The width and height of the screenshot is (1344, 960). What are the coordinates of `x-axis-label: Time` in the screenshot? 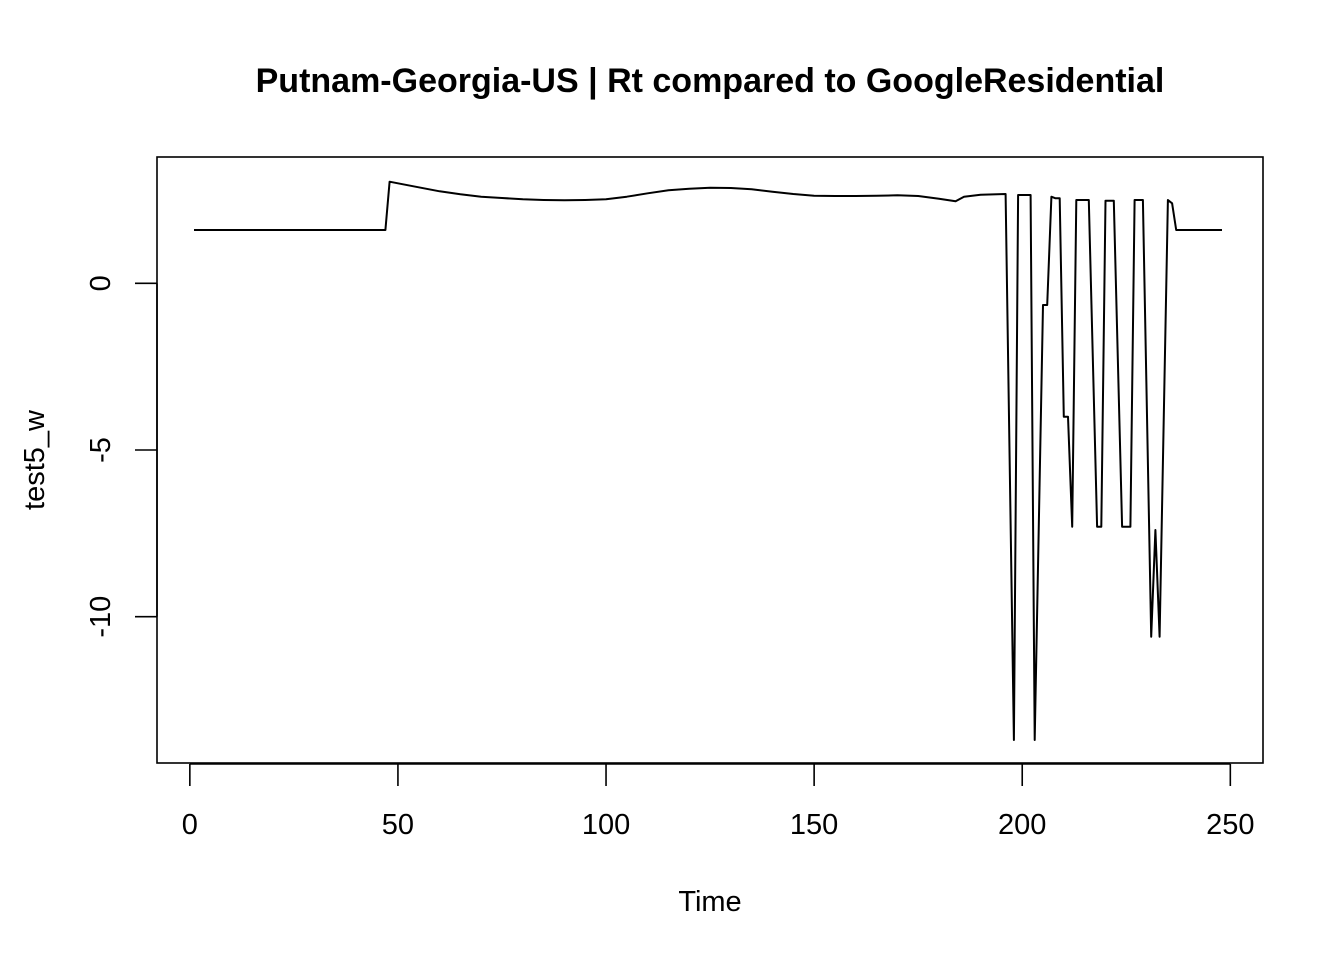 It's located at (709, 902).